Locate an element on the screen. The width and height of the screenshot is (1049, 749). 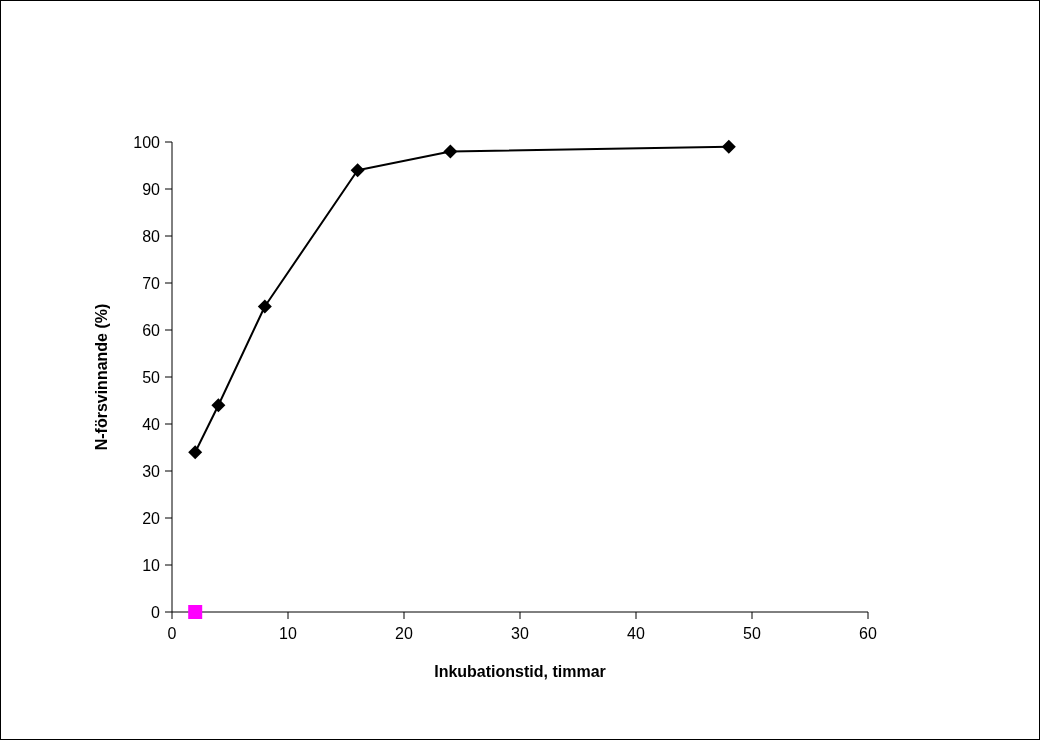
y-tick-label: 0 is located at coordinates (156, 612).